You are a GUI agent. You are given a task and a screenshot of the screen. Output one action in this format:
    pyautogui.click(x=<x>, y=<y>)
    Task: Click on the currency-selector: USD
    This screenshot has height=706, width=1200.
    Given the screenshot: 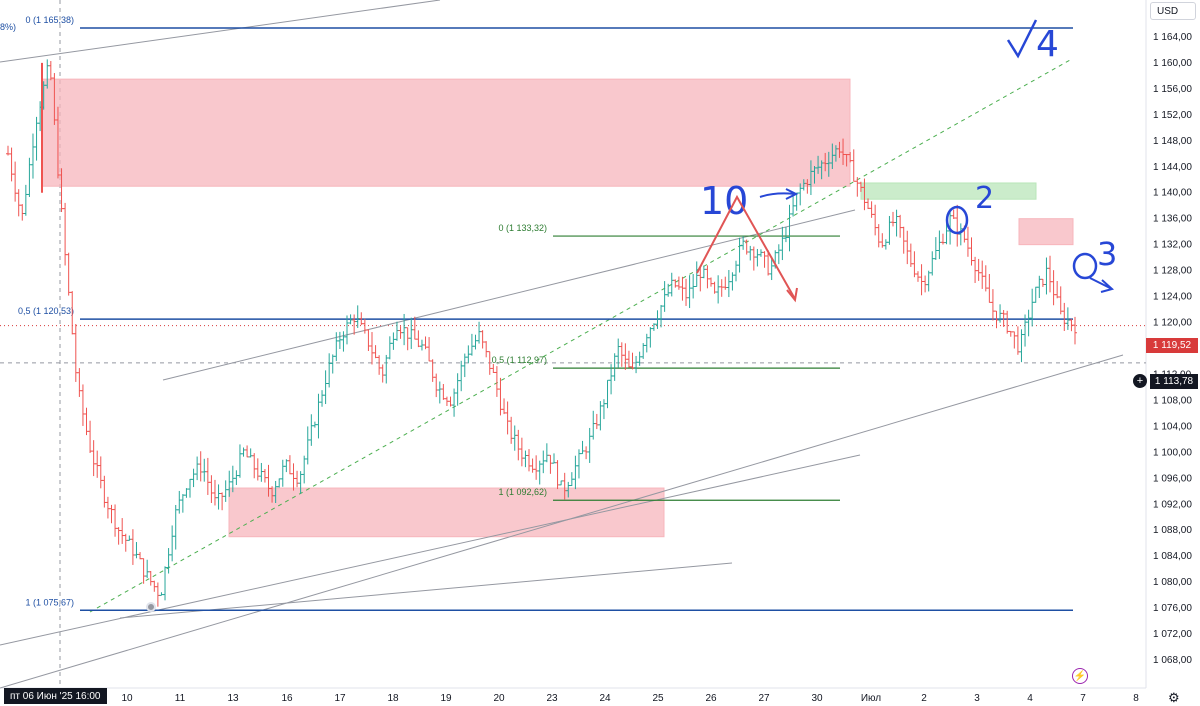 What is the action you would take?
    pyautogui.click(x=1173, y=11)
    